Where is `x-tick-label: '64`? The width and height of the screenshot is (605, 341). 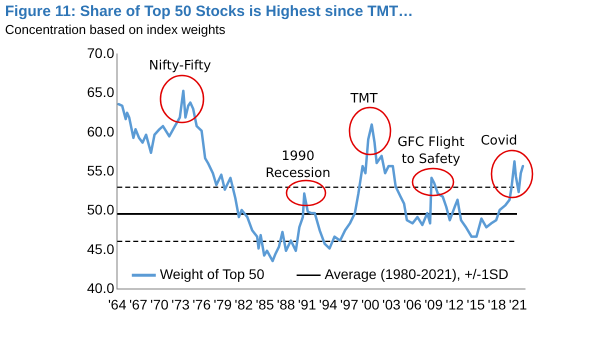 x-tick-label: '64 is located at coordinates (117, 304).